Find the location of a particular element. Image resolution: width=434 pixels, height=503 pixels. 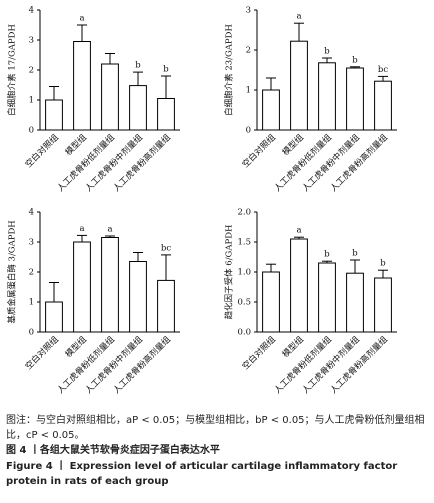

caption-cn: 图 4 丨各组大鼠关节软骨炎症因子蛋白表达水平 is located at coordinates (113, 450).